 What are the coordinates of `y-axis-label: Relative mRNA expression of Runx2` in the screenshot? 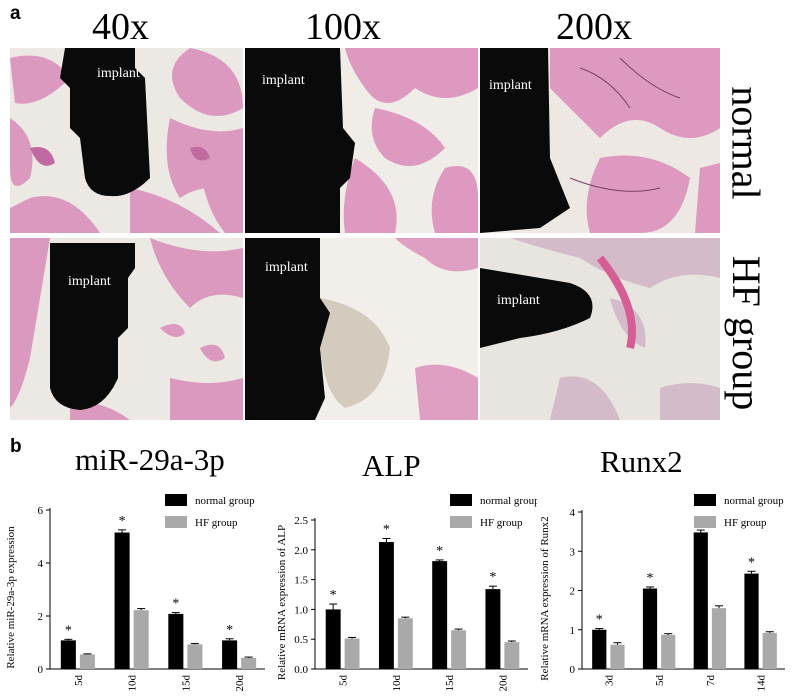 It's located at (545, 598).